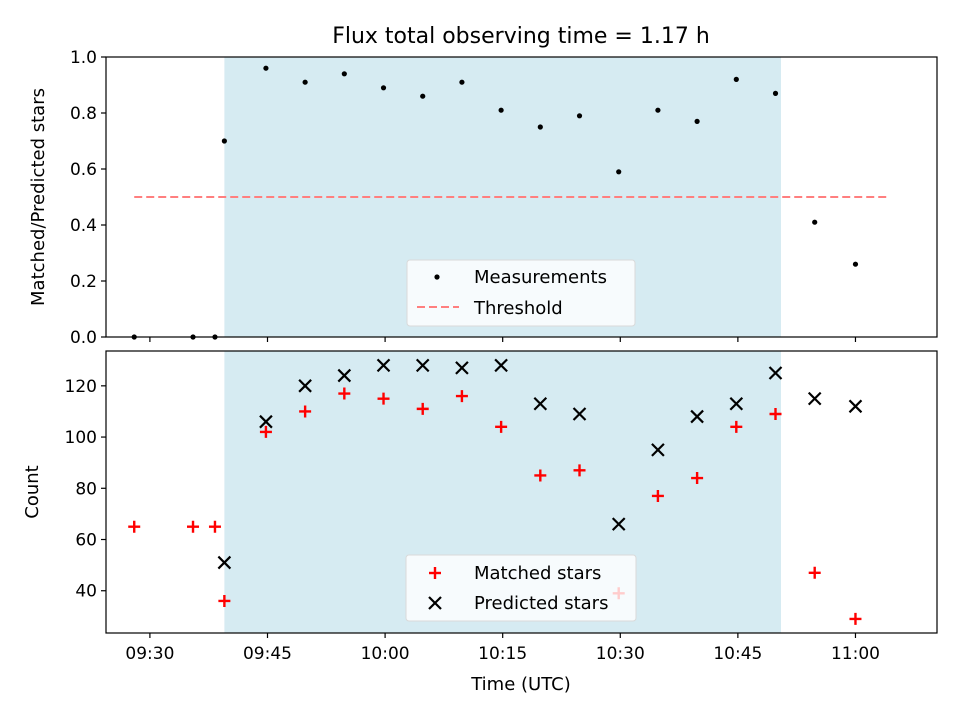  Describe the element at coordinates (541, 603) in the screenshot. I see `legend-predicted-label: Predicted stars` at that location.